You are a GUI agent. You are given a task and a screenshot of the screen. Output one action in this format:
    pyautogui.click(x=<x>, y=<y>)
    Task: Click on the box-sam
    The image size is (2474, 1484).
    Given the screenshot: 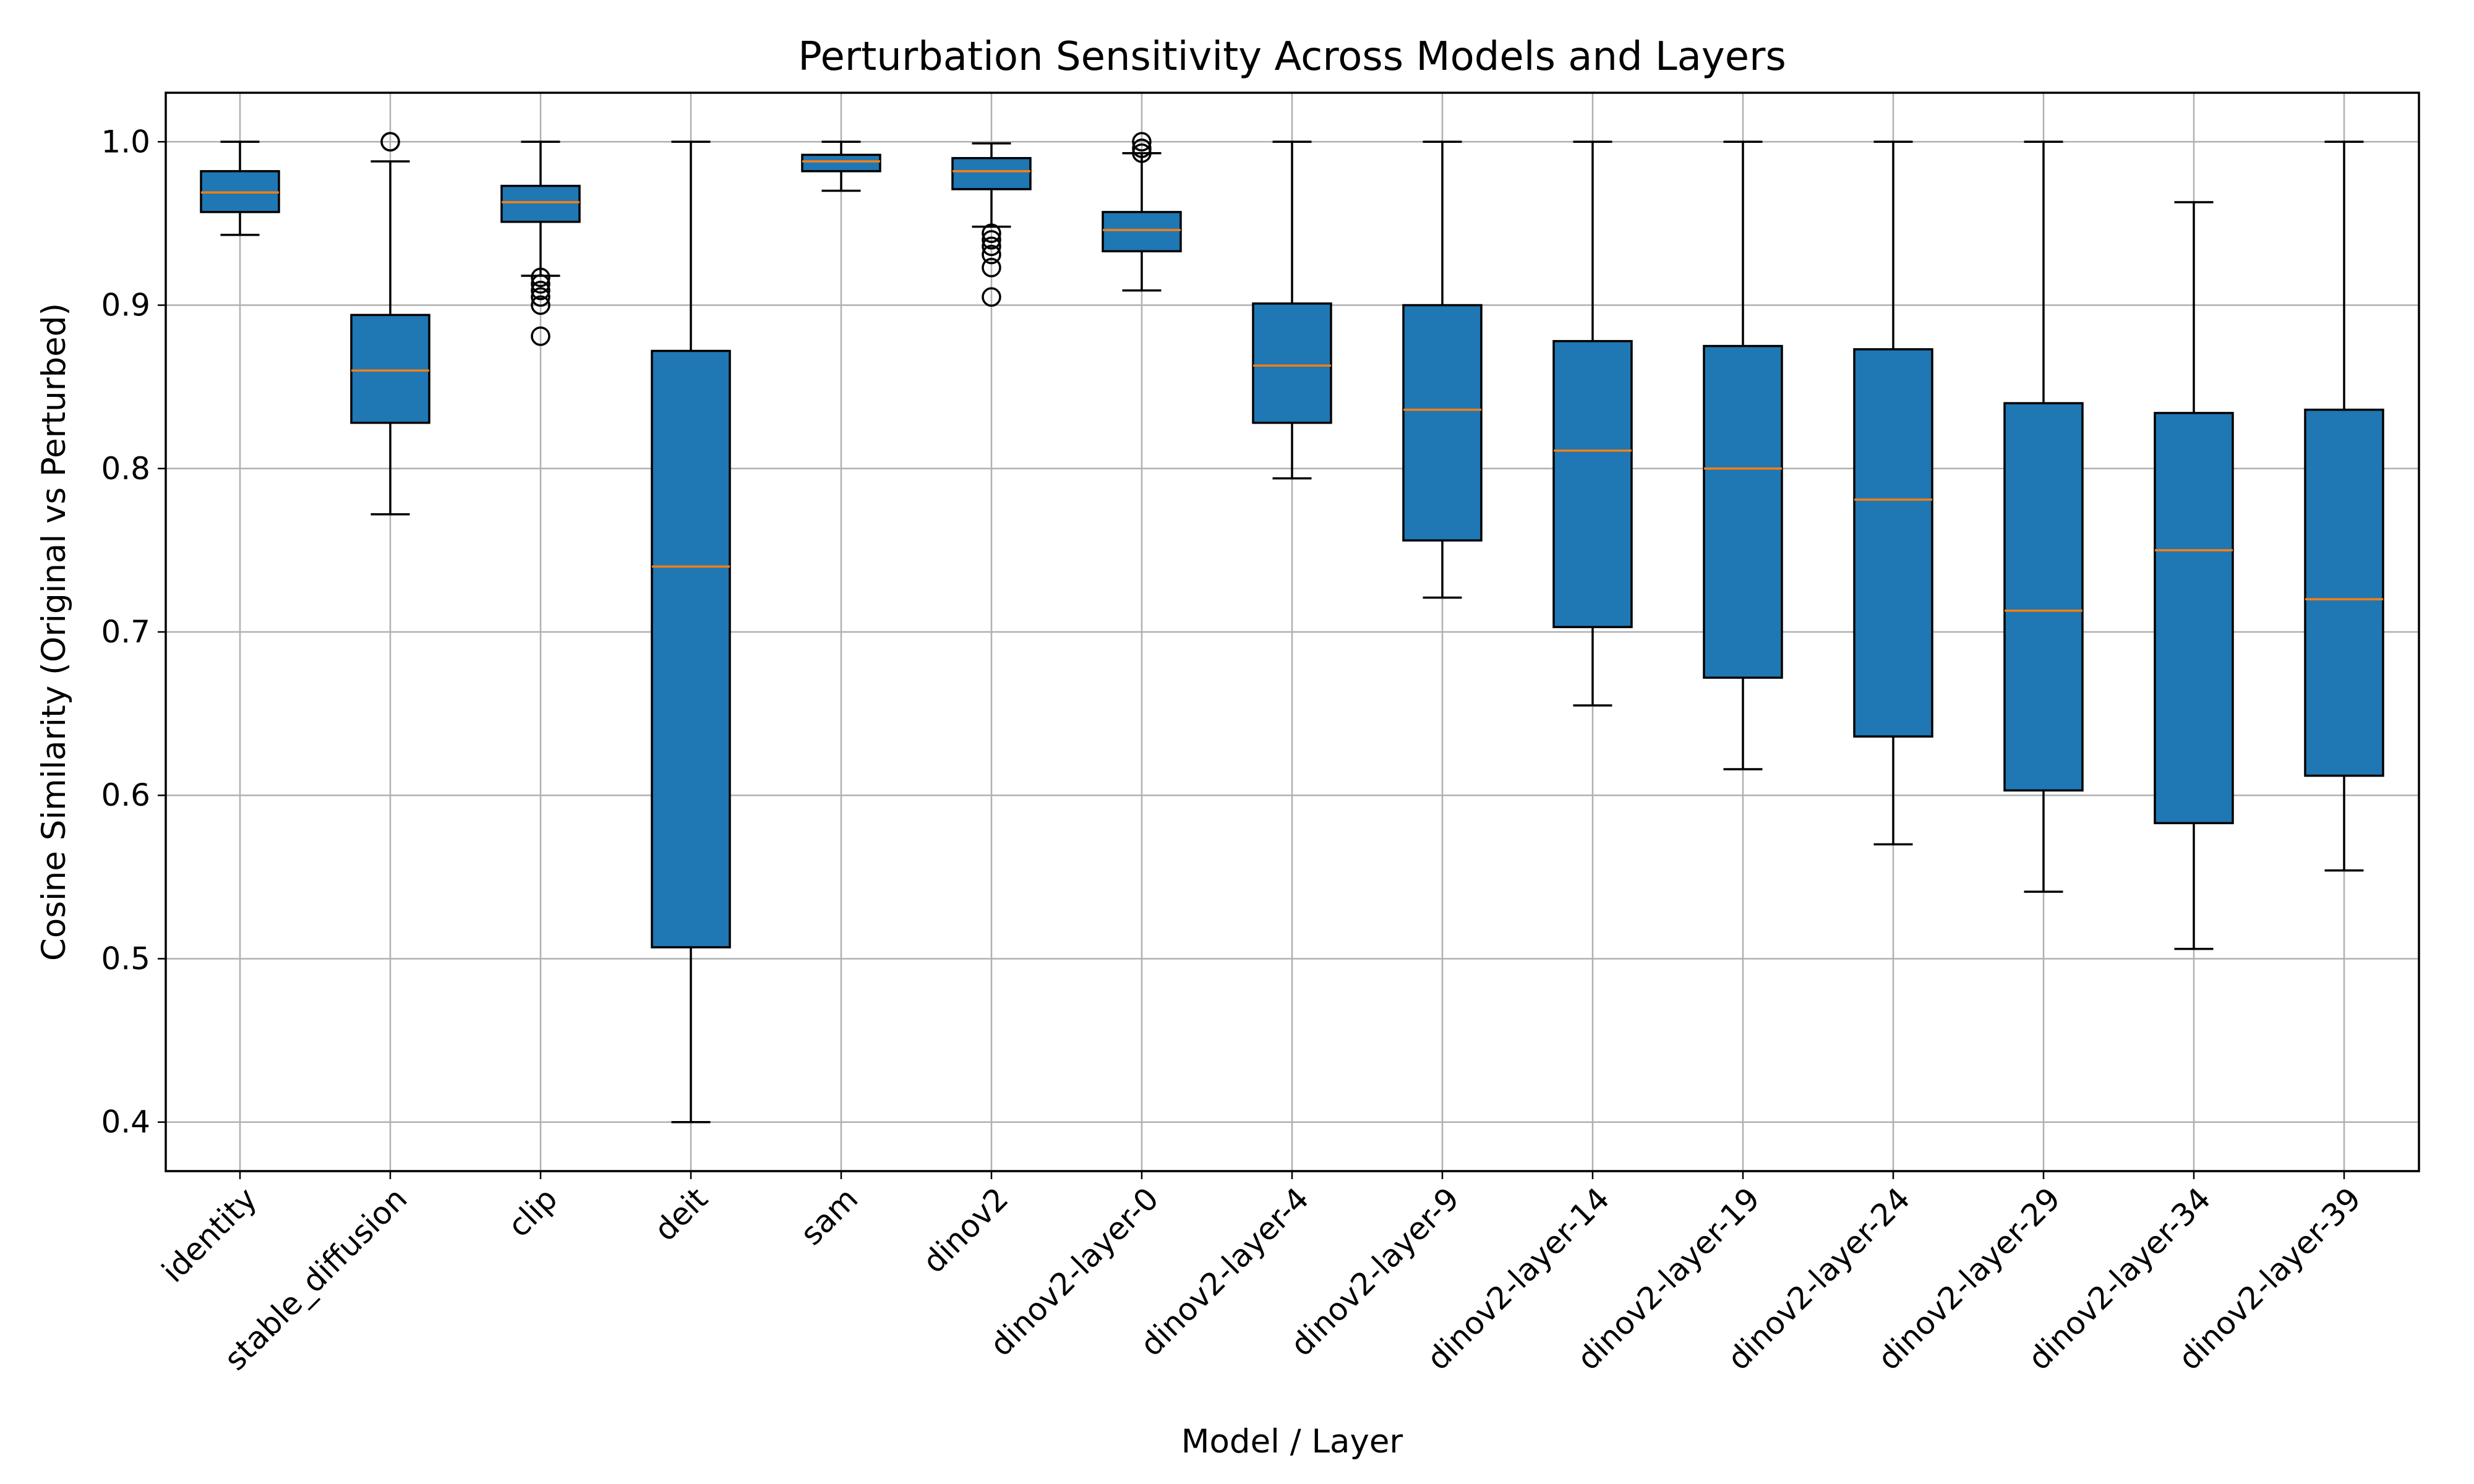 What is the action you would take?
    pyautogui.click(x=841, y=166)
    